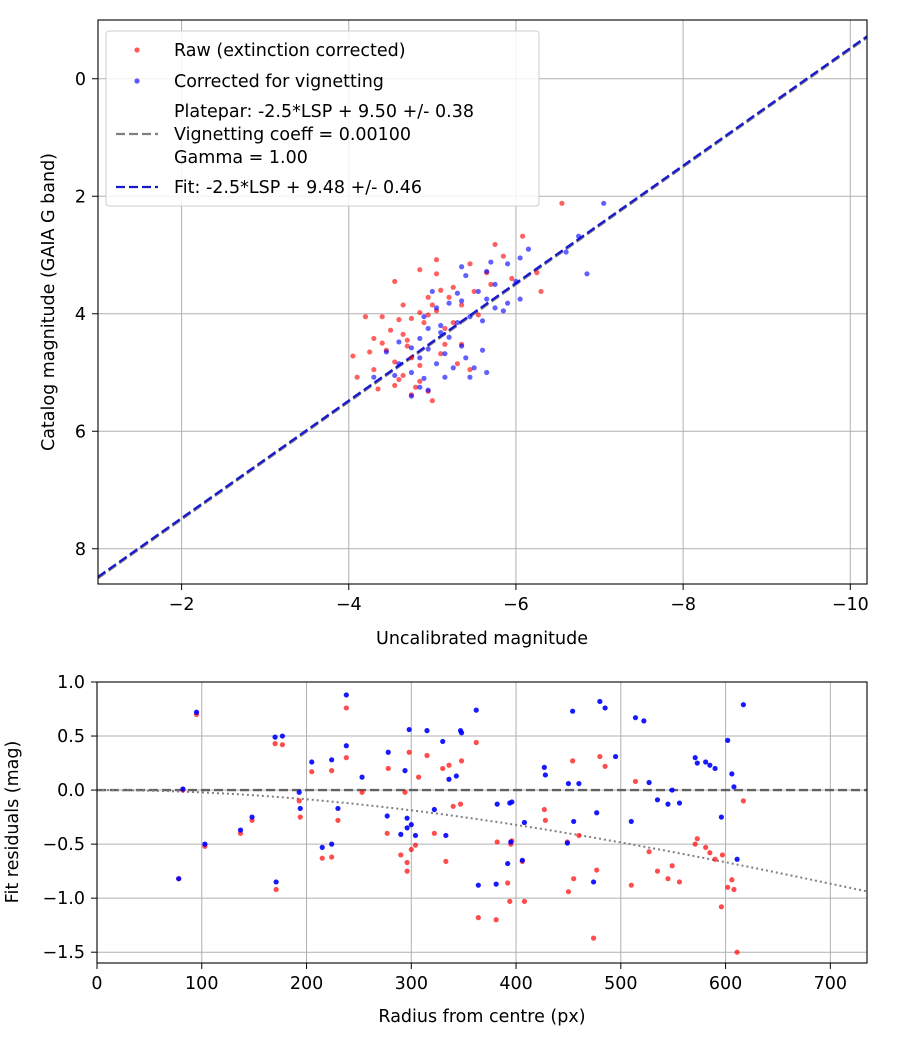 Image resolution: width=900 pixels, height=1050 pixels. What do you see at coordinates (49, 302) in the screenshot?
I see `top-y-axis-label: Catalog magnitude (GAIA G band)` at bounding box center [49, 302].